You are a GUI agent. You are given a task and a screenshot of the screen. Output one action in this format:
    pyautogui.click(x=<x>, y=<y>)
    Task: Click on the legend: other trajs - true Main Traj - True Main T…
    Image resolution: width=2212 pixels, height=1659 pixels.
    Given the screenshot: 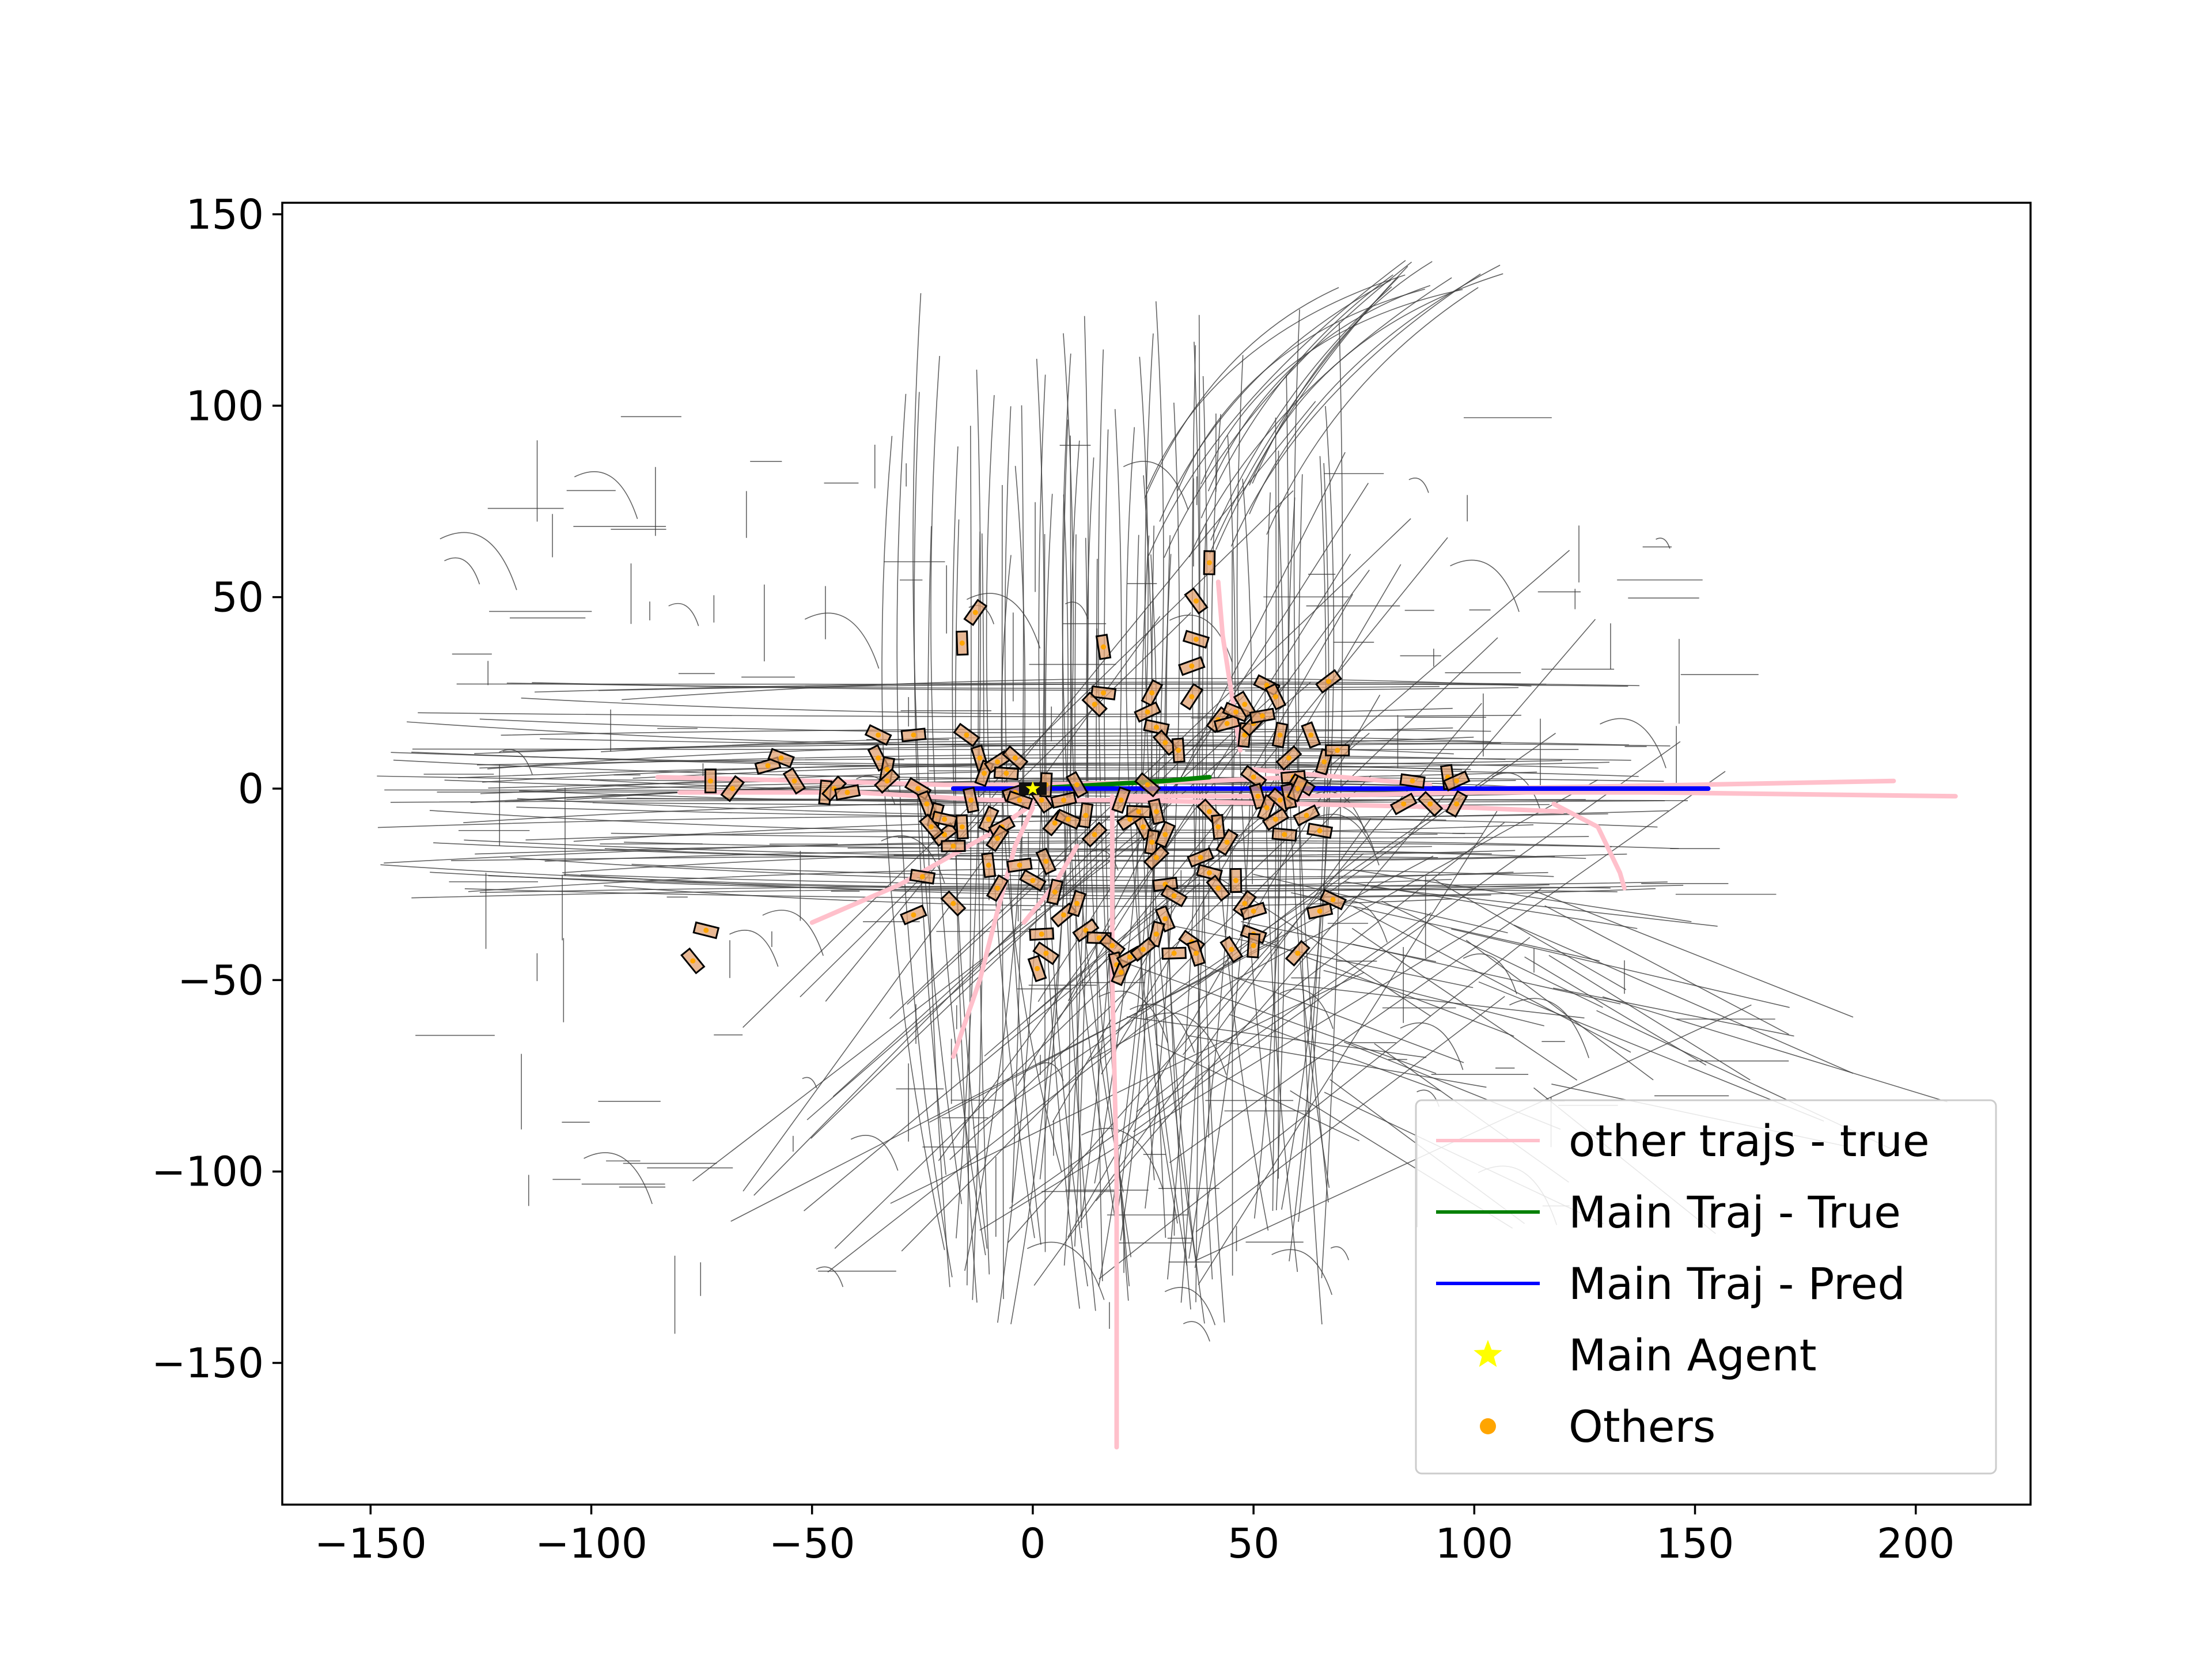 What is the action you would take?
    pyautogui.click(x=1706, y=1287)
    